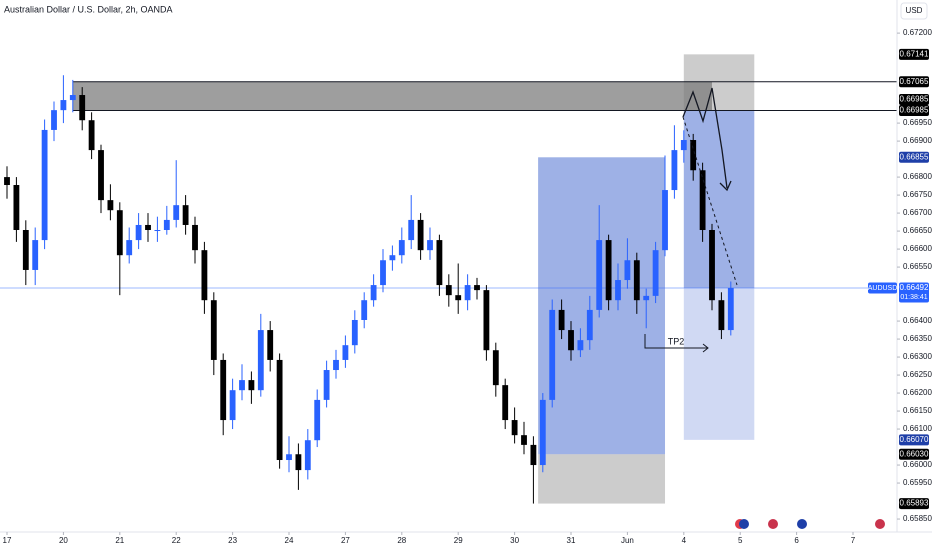  What do you see at coordinates (917, 212) in the screenshot?
I see `y-tick-label: 0.66700` at bounding box center [917, 212].